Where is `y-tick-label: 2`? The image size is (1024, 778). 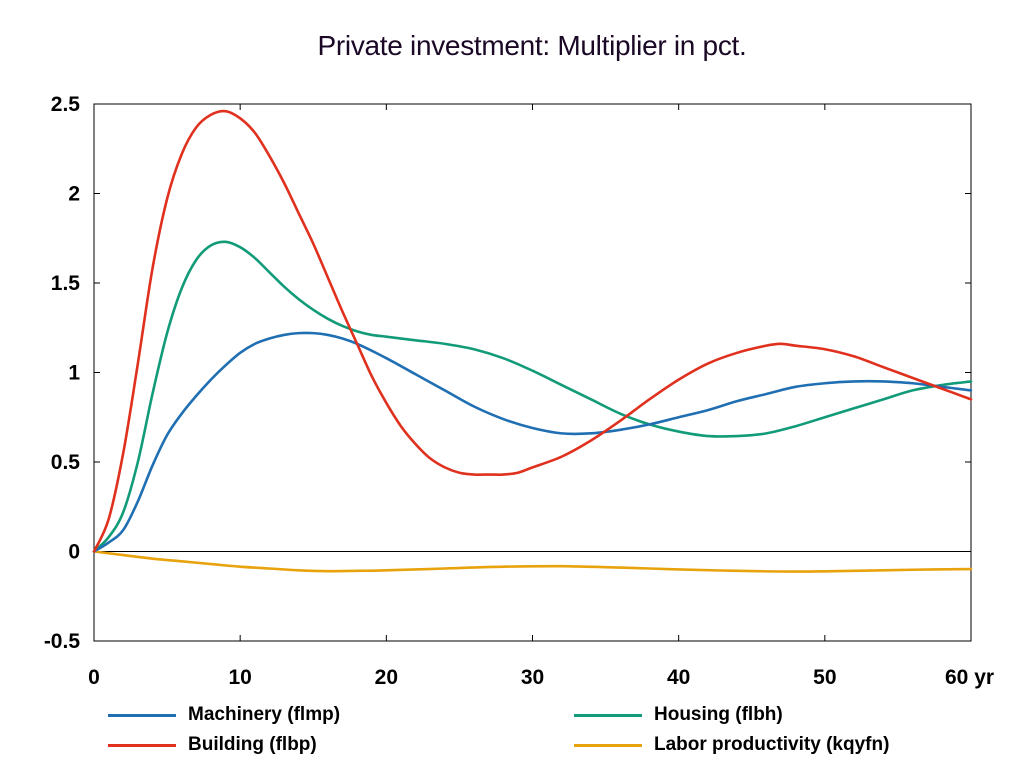
y-tick-label: 2 is located at coordinates (74, 194).